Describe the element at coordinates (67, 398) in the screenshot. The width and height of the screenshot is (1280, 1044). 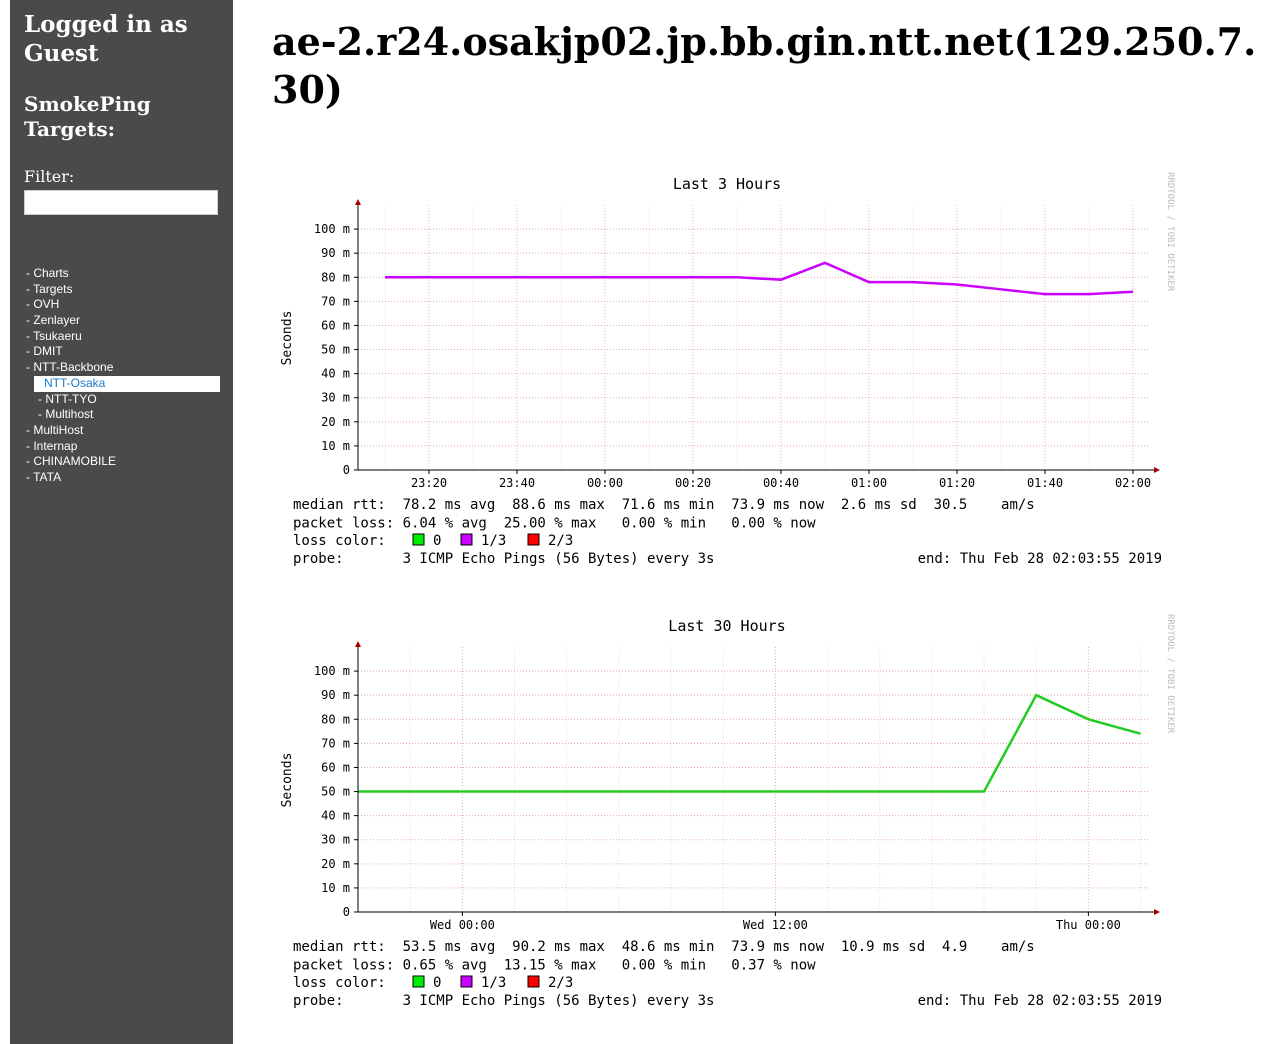
I see `menu-item: - NTT-TYO` at that location.